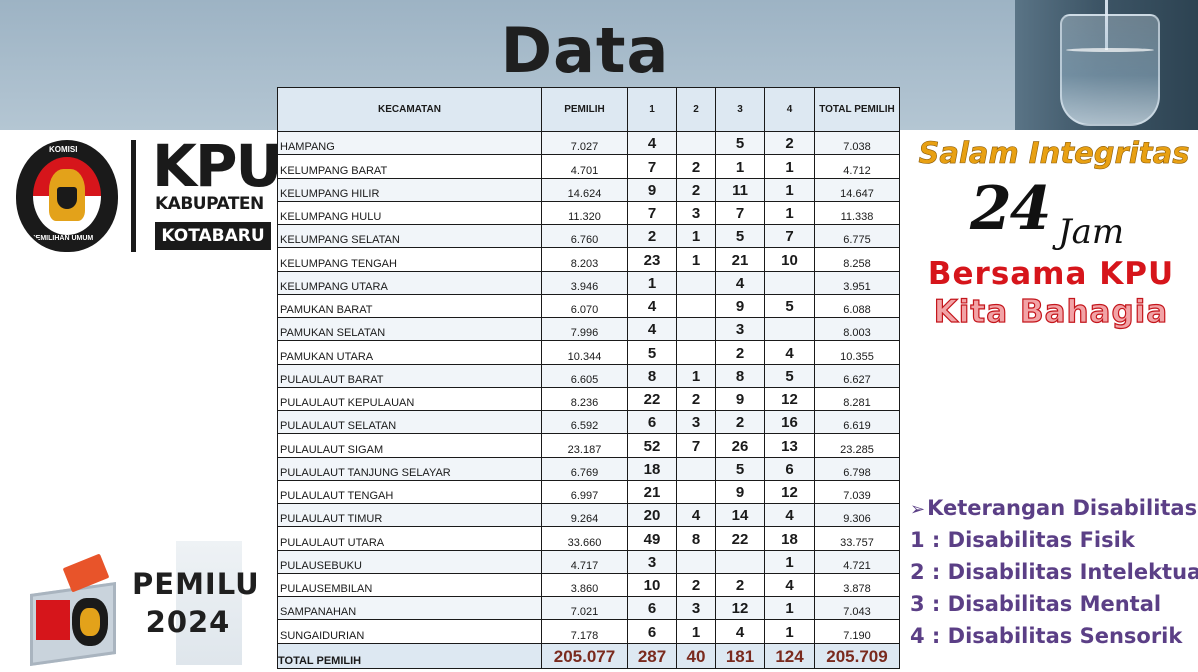  Describe the element at coordinates (588, 189) in the screenshot. I see `table-row: KELUMPANG HILIR 14.624 9 2 11 1 14.647` at that location.